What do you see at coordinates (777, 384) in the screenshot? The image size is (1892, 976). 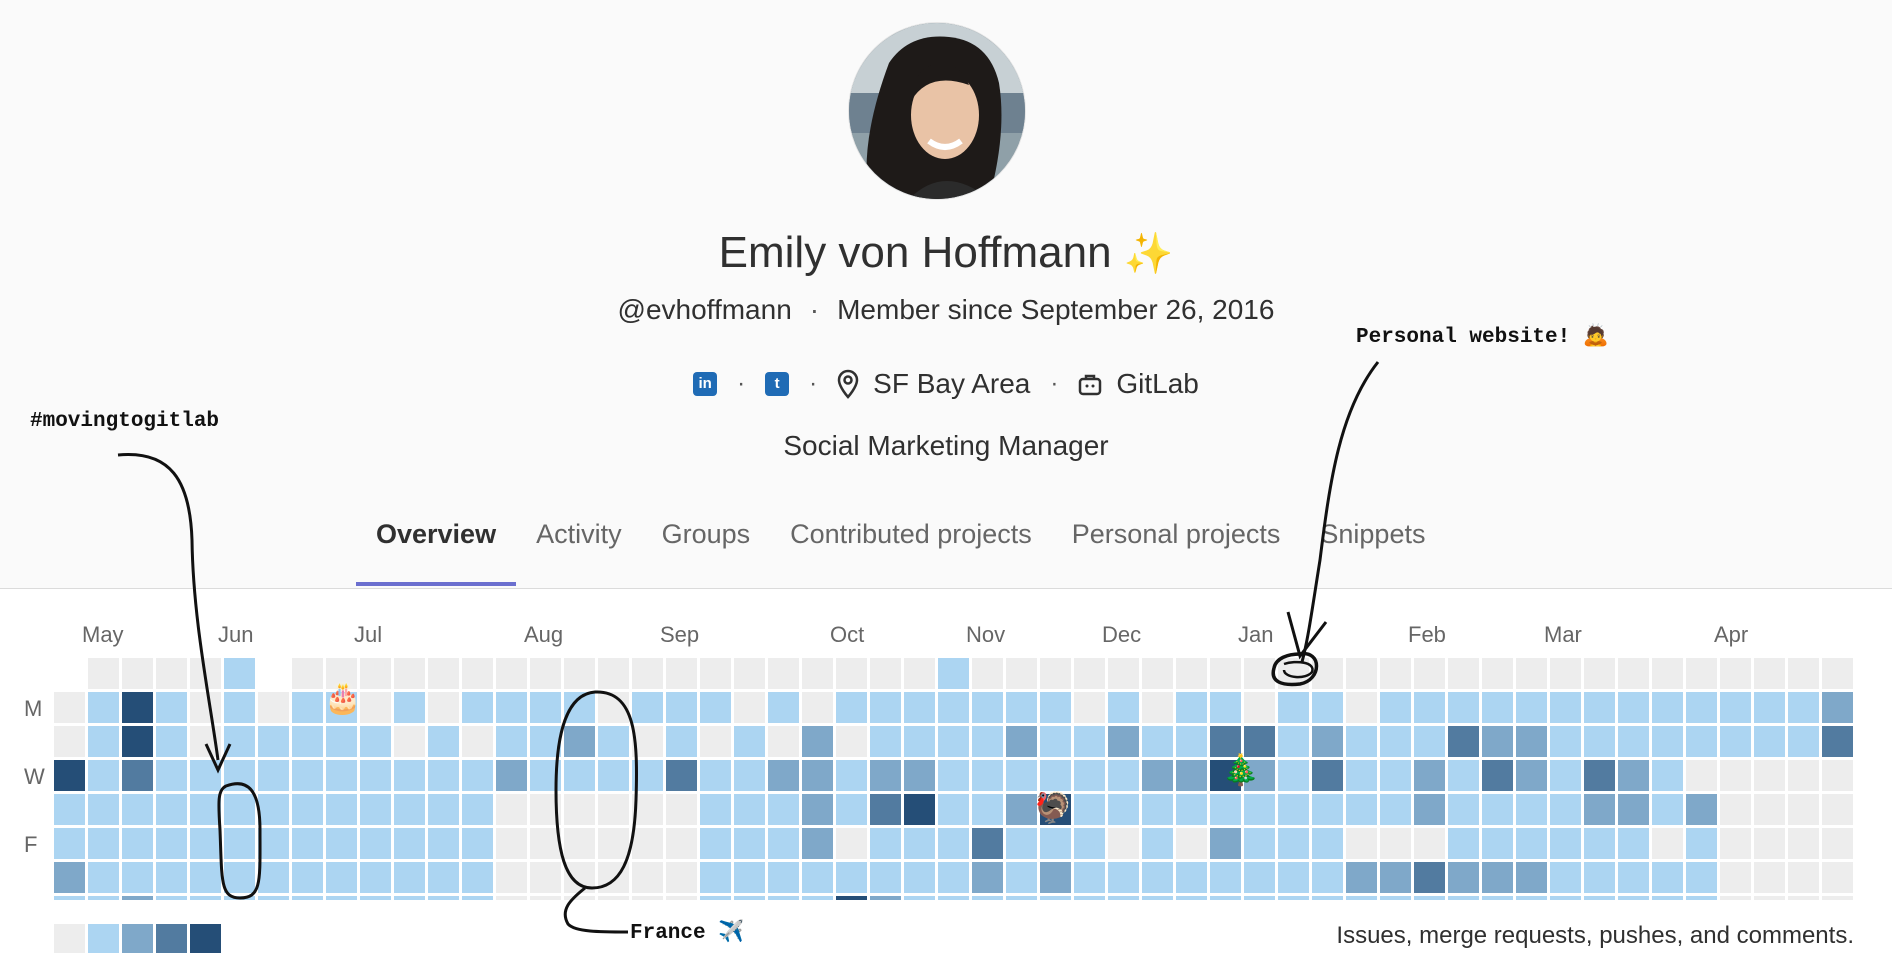 I see `twitter-icon: t` at bounding box center [777, 384].